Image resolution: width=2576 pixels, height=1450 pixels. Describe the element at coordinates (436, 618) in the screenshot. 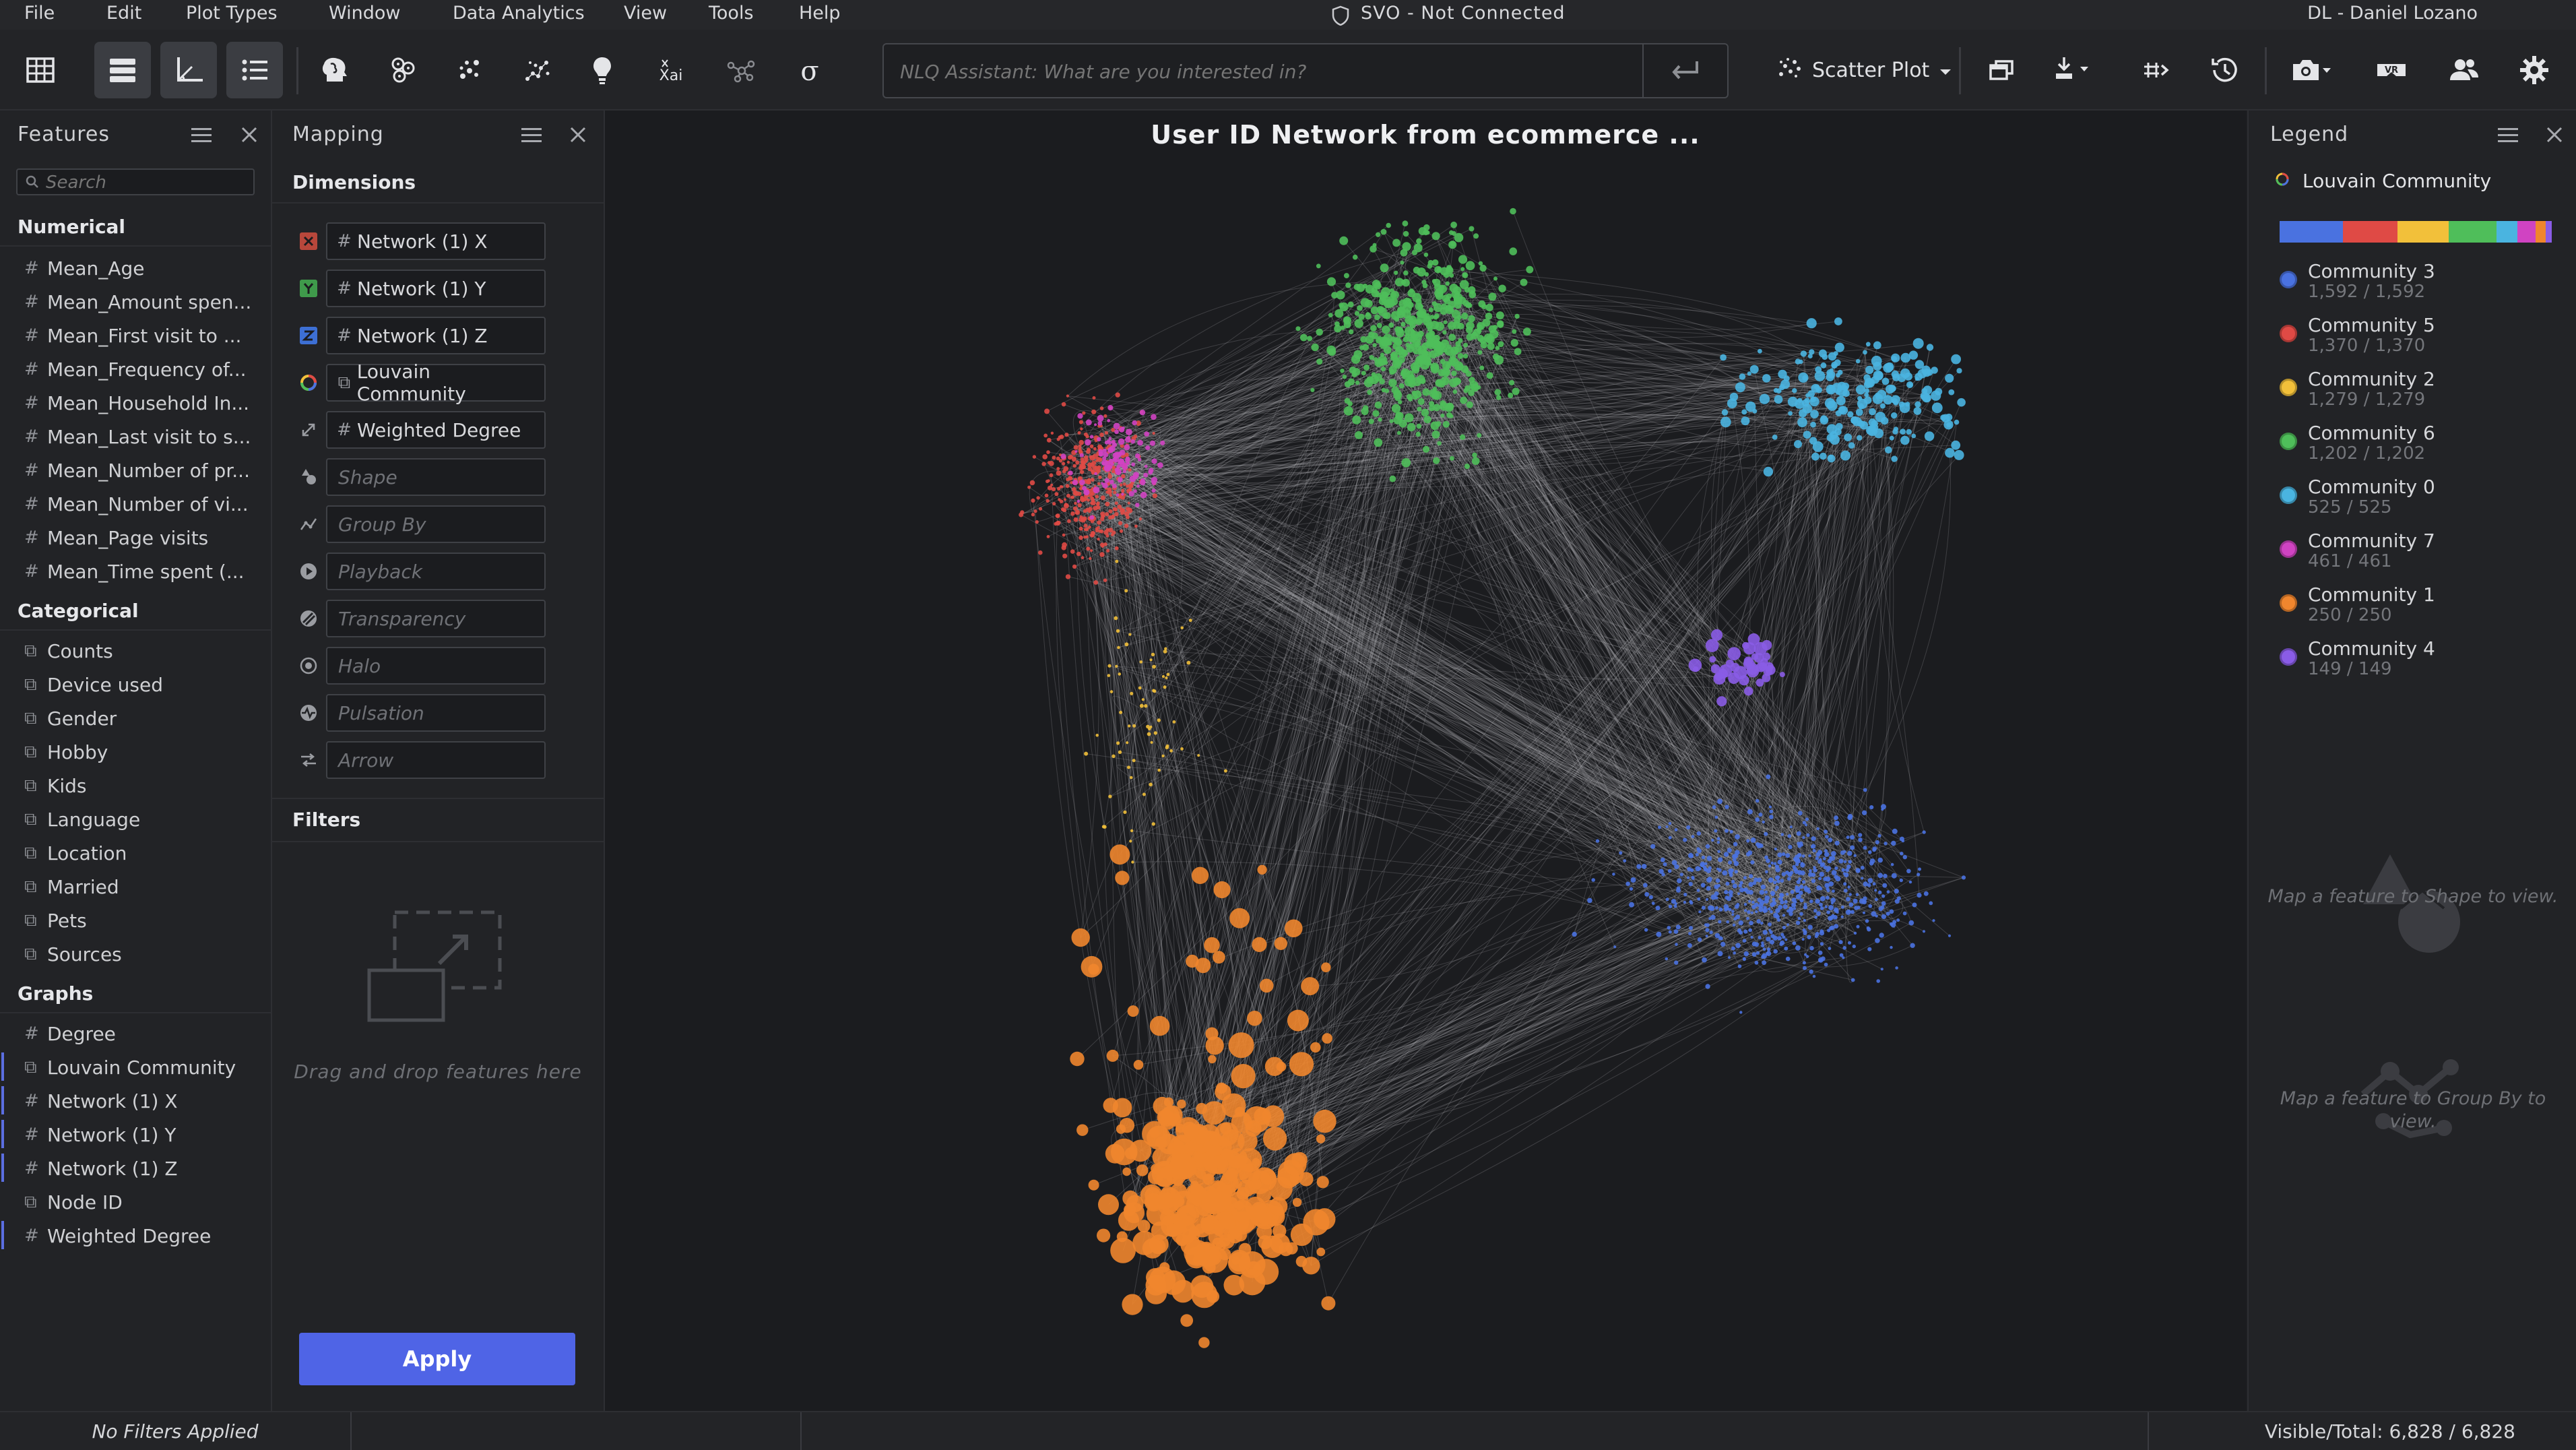

I see `transparency-field: Transparency` at that location.